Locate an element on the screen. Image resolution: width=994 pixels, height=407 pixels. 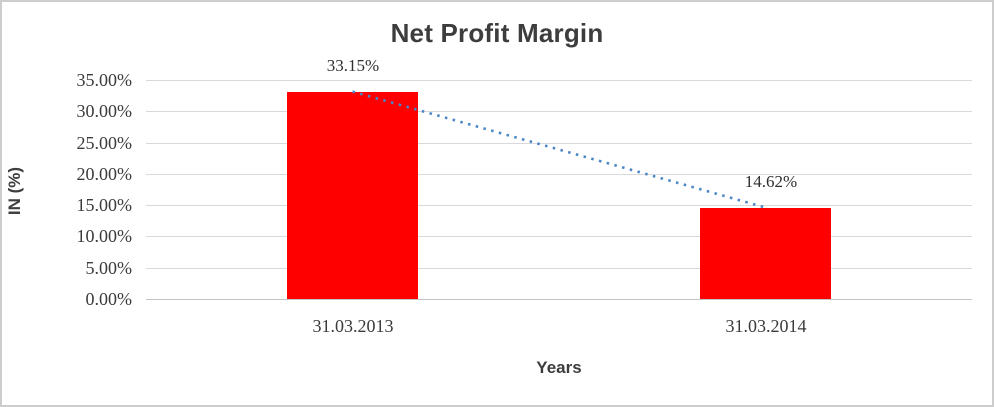
y-tick-label: 10.00% is located at coordinates (104, 236).